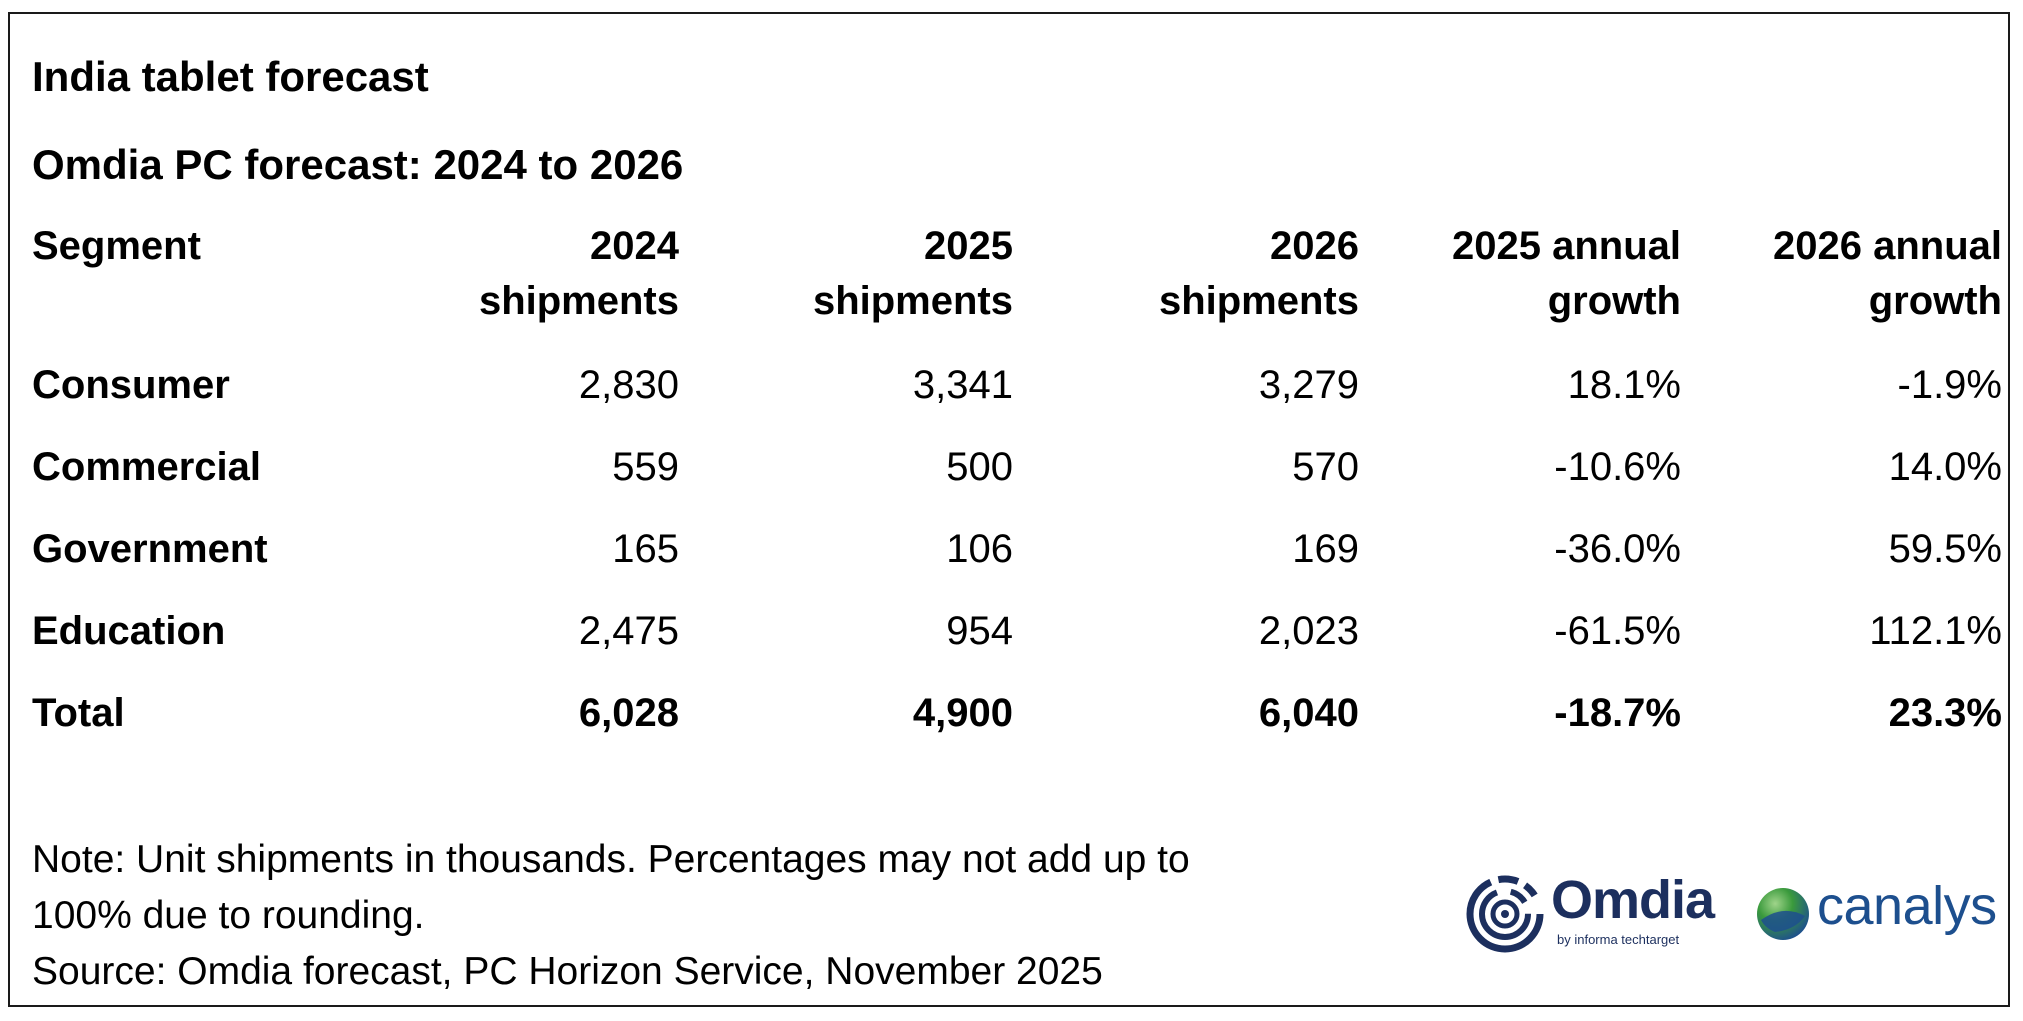 Image resolution: width=2023 pixels, height=1021 pixels. I want to click on header-2025-shipments: 2025 shipments, so click(846, 281).